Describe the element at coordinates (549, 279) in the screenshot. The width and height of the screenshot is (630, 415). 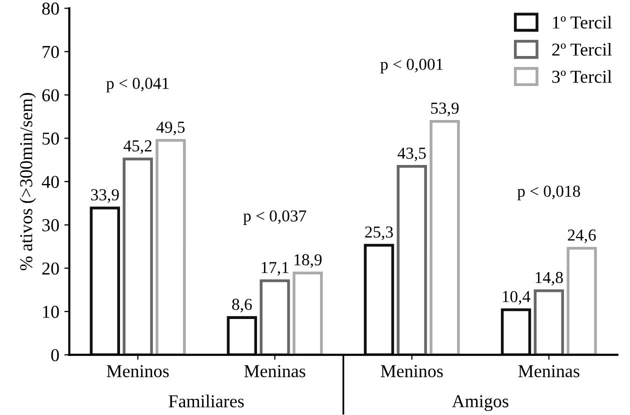
I see `data-label: 14,8` at that location.